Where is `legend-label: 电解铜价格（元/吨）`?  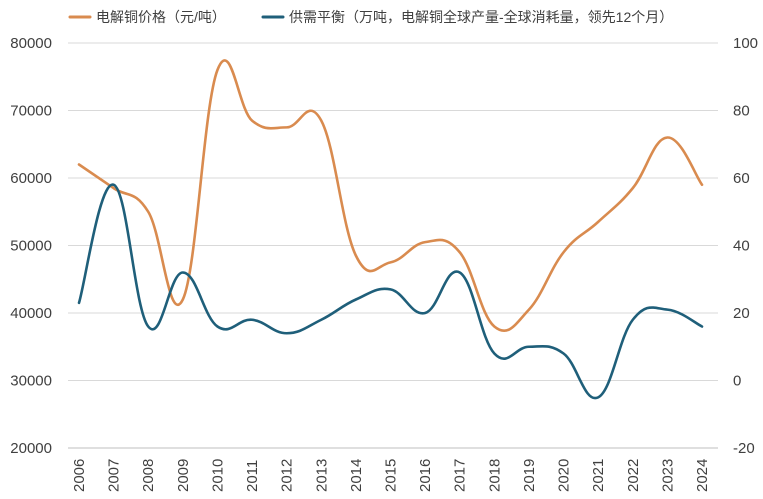
legend-label: 电解铜价格（元/吨） is located at coordinates (161, 17).